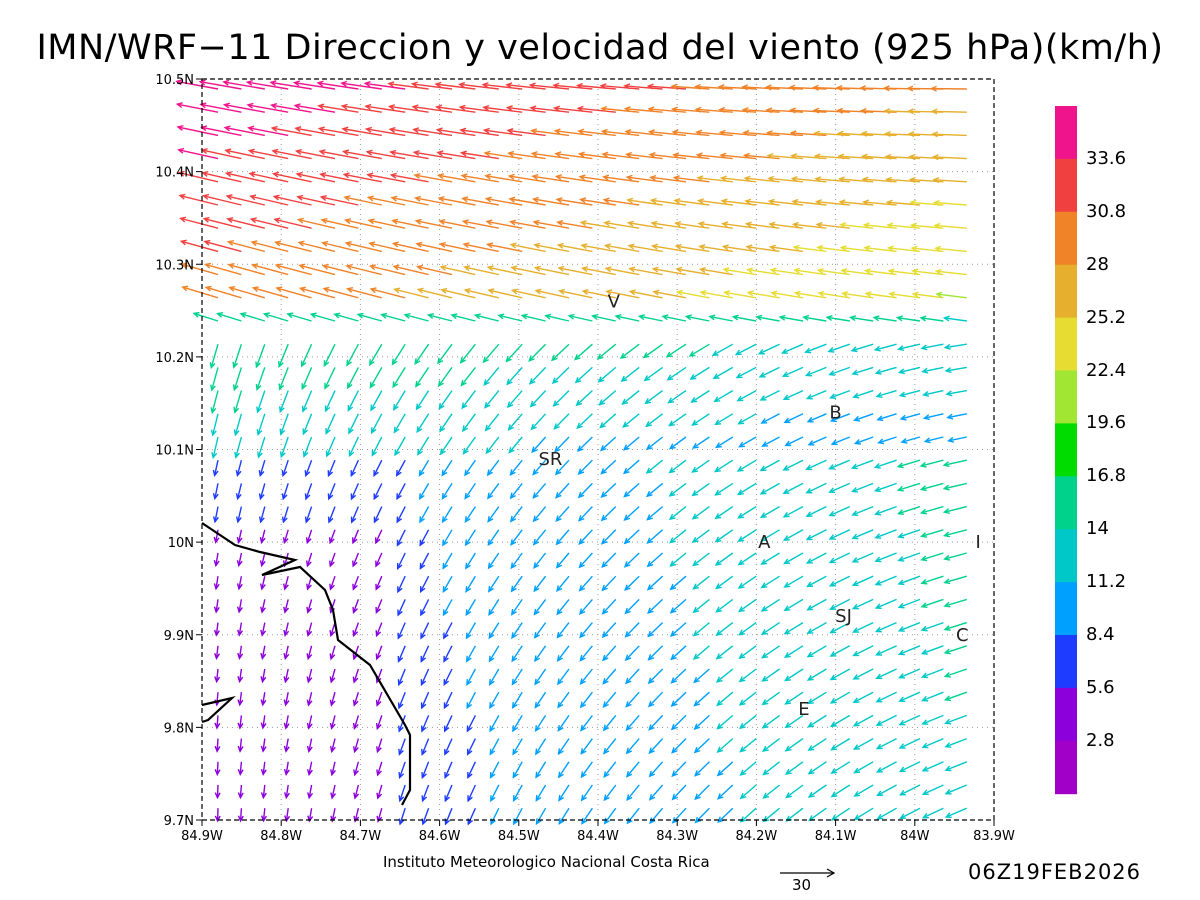  I want to click on place-label-sr: SR, so click(551, 459).